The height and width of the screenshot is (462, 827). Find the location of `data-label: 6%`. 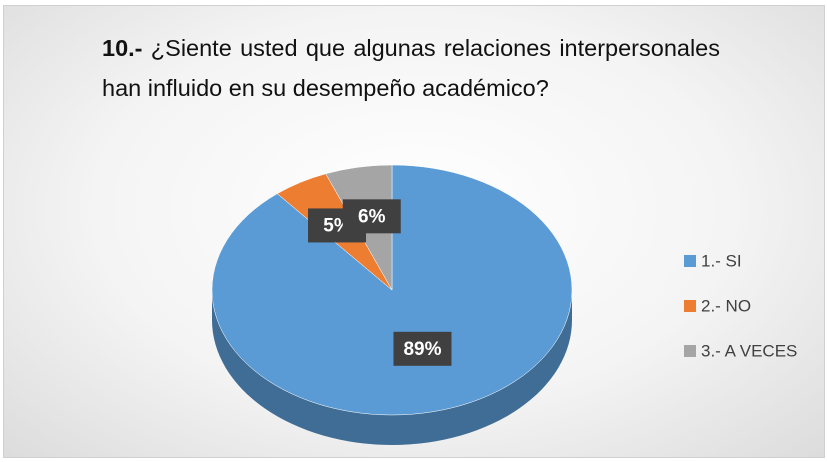

data-label: 6% is located at coordinates (372, 216).